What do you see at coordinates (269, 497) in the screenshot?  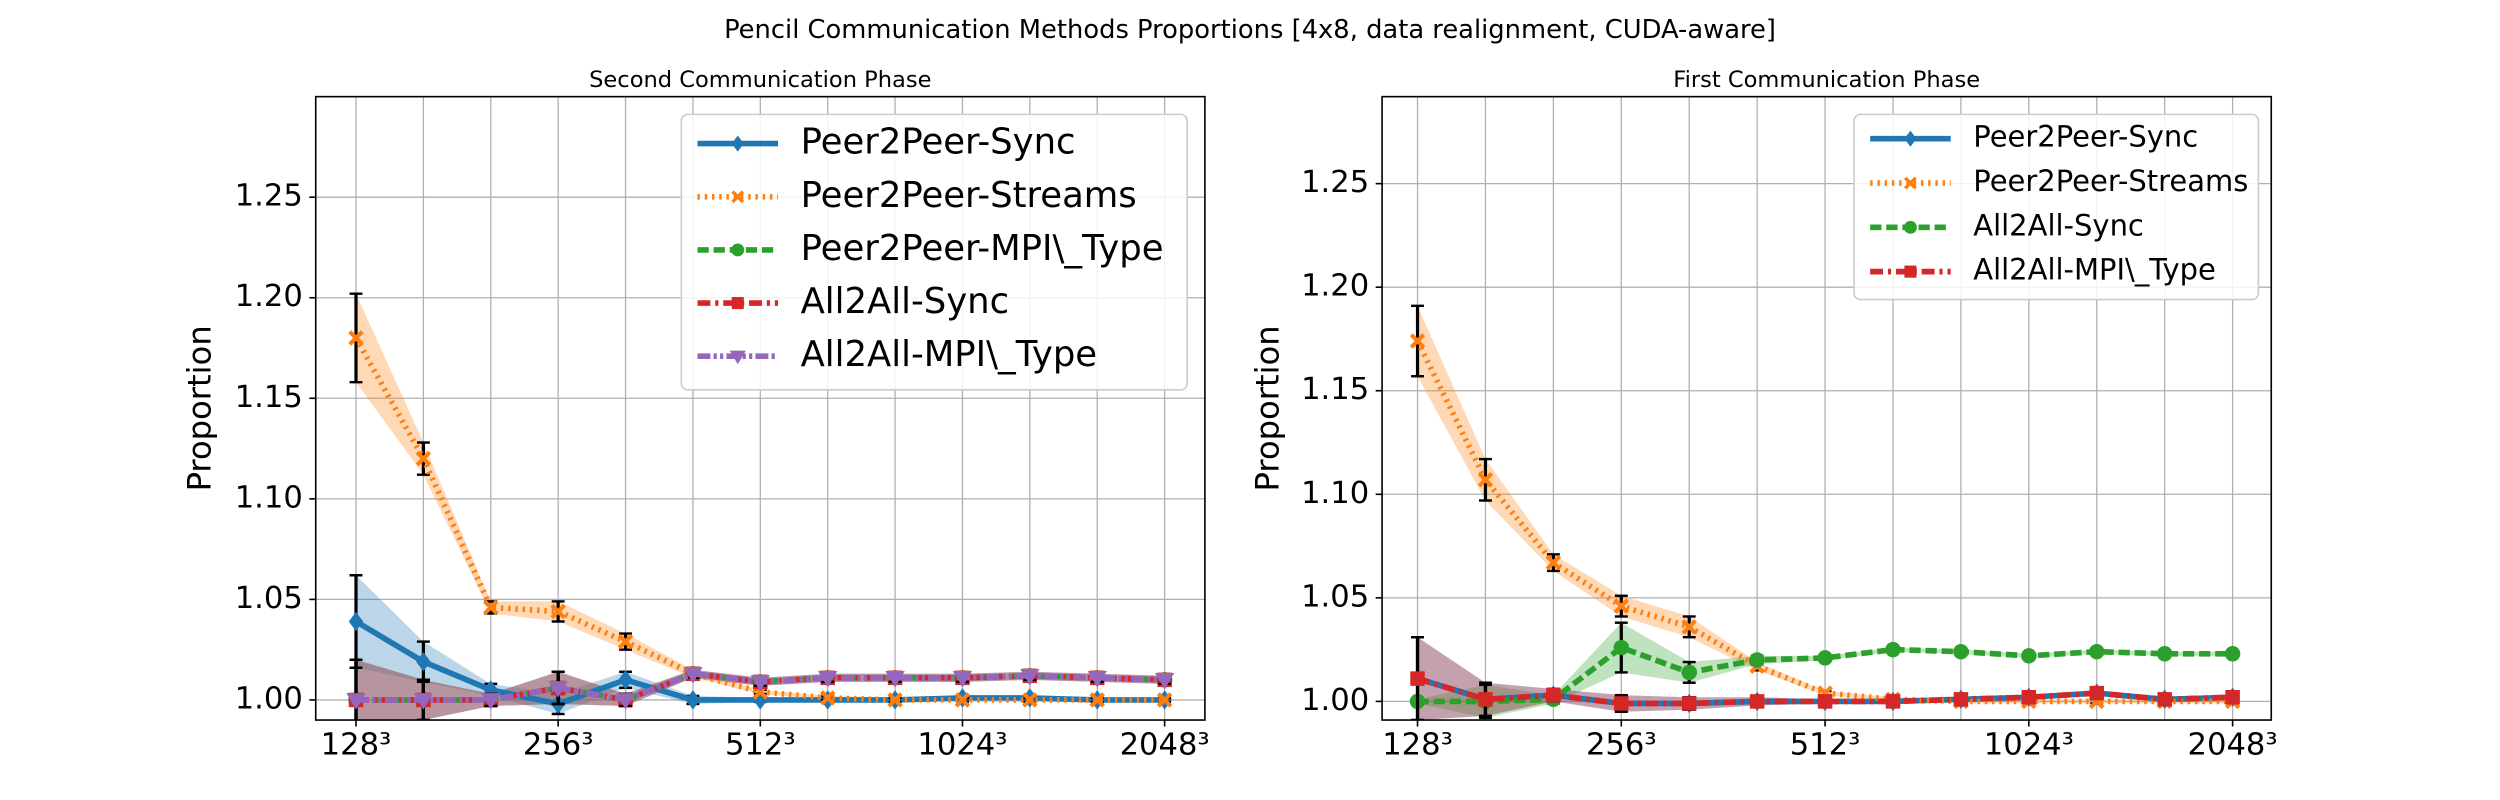 I see `y-tick-label: 1.10` at bounding box center [269, 497].